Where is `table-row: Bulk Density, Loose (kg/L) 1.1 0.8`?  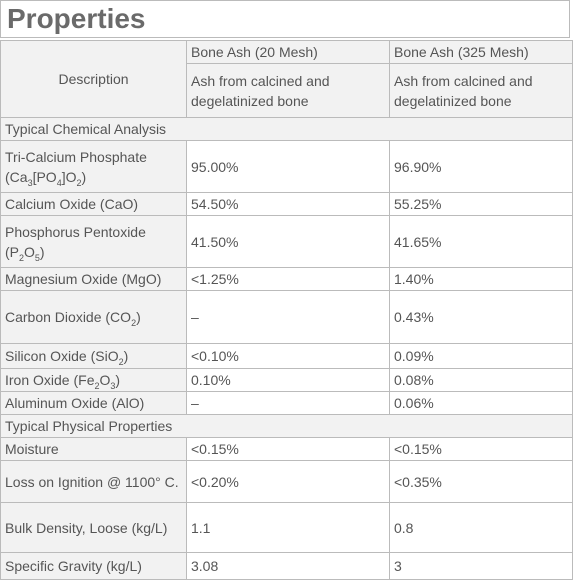
table-row: Bulk Density, Loose (kg/L) 1.1 0.8 is located at coordinates (286, 527).